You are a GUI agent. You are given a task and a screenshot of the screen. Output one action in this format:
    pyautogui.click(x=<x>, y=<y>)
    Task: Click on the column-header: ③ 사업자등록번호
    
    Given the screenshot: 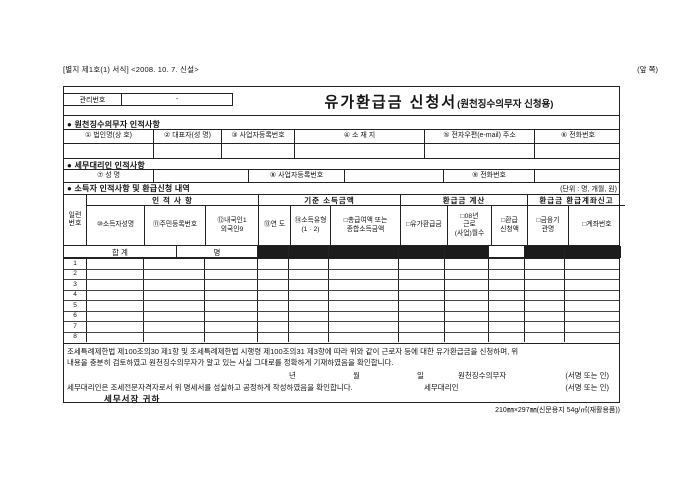 What is the action you would take?
    pyautogui.click(x=257, y=136)
    